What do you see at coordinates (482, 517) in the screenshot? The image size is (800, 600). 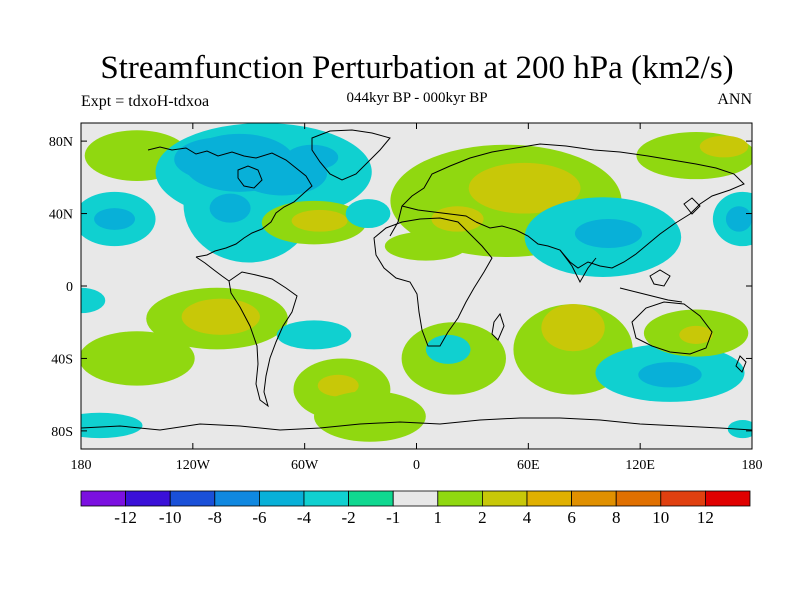 I see `colorbar-label: 2` at bounding box center [482, 517].